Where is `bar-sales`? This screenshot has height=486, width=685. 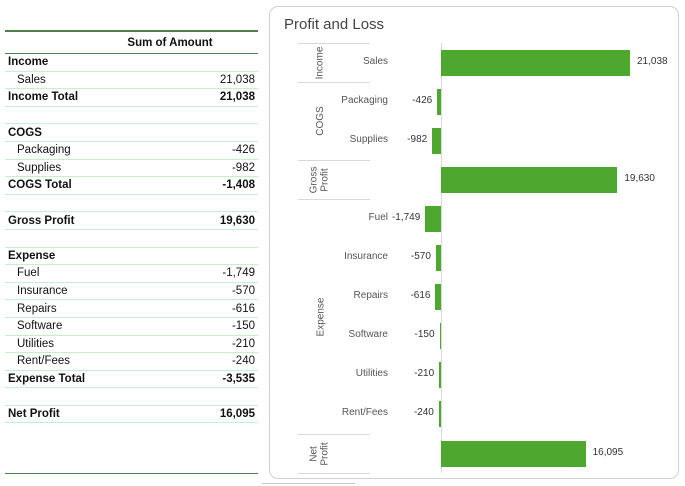
bar-sales is located at coordinates (535, 62).